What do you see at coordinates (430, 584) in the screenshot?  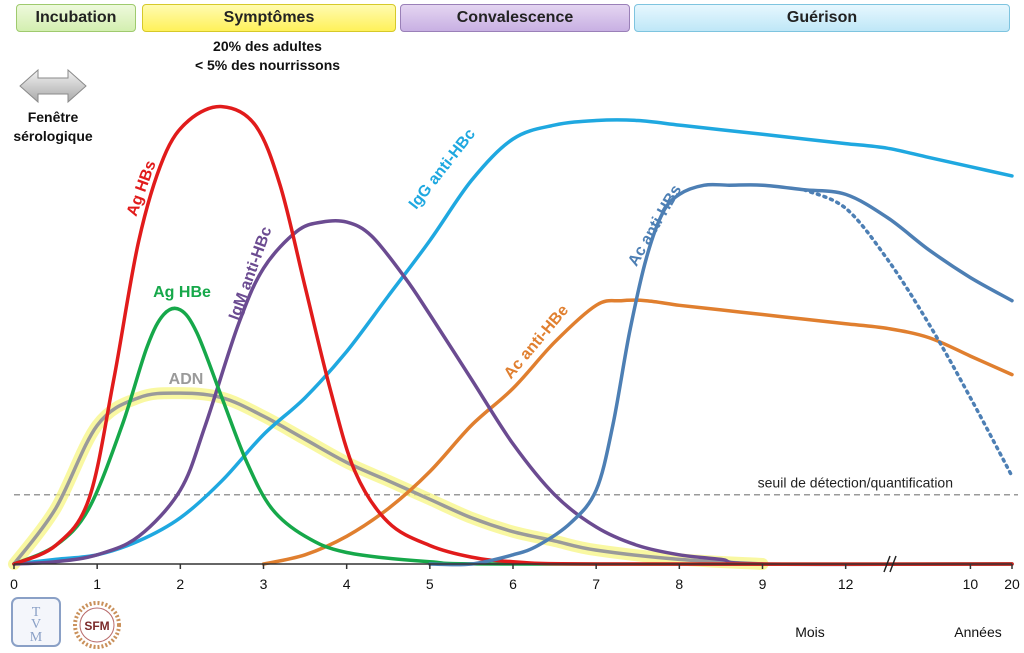 I see `x-tick-label: 5` at bounding box center [430, 584].